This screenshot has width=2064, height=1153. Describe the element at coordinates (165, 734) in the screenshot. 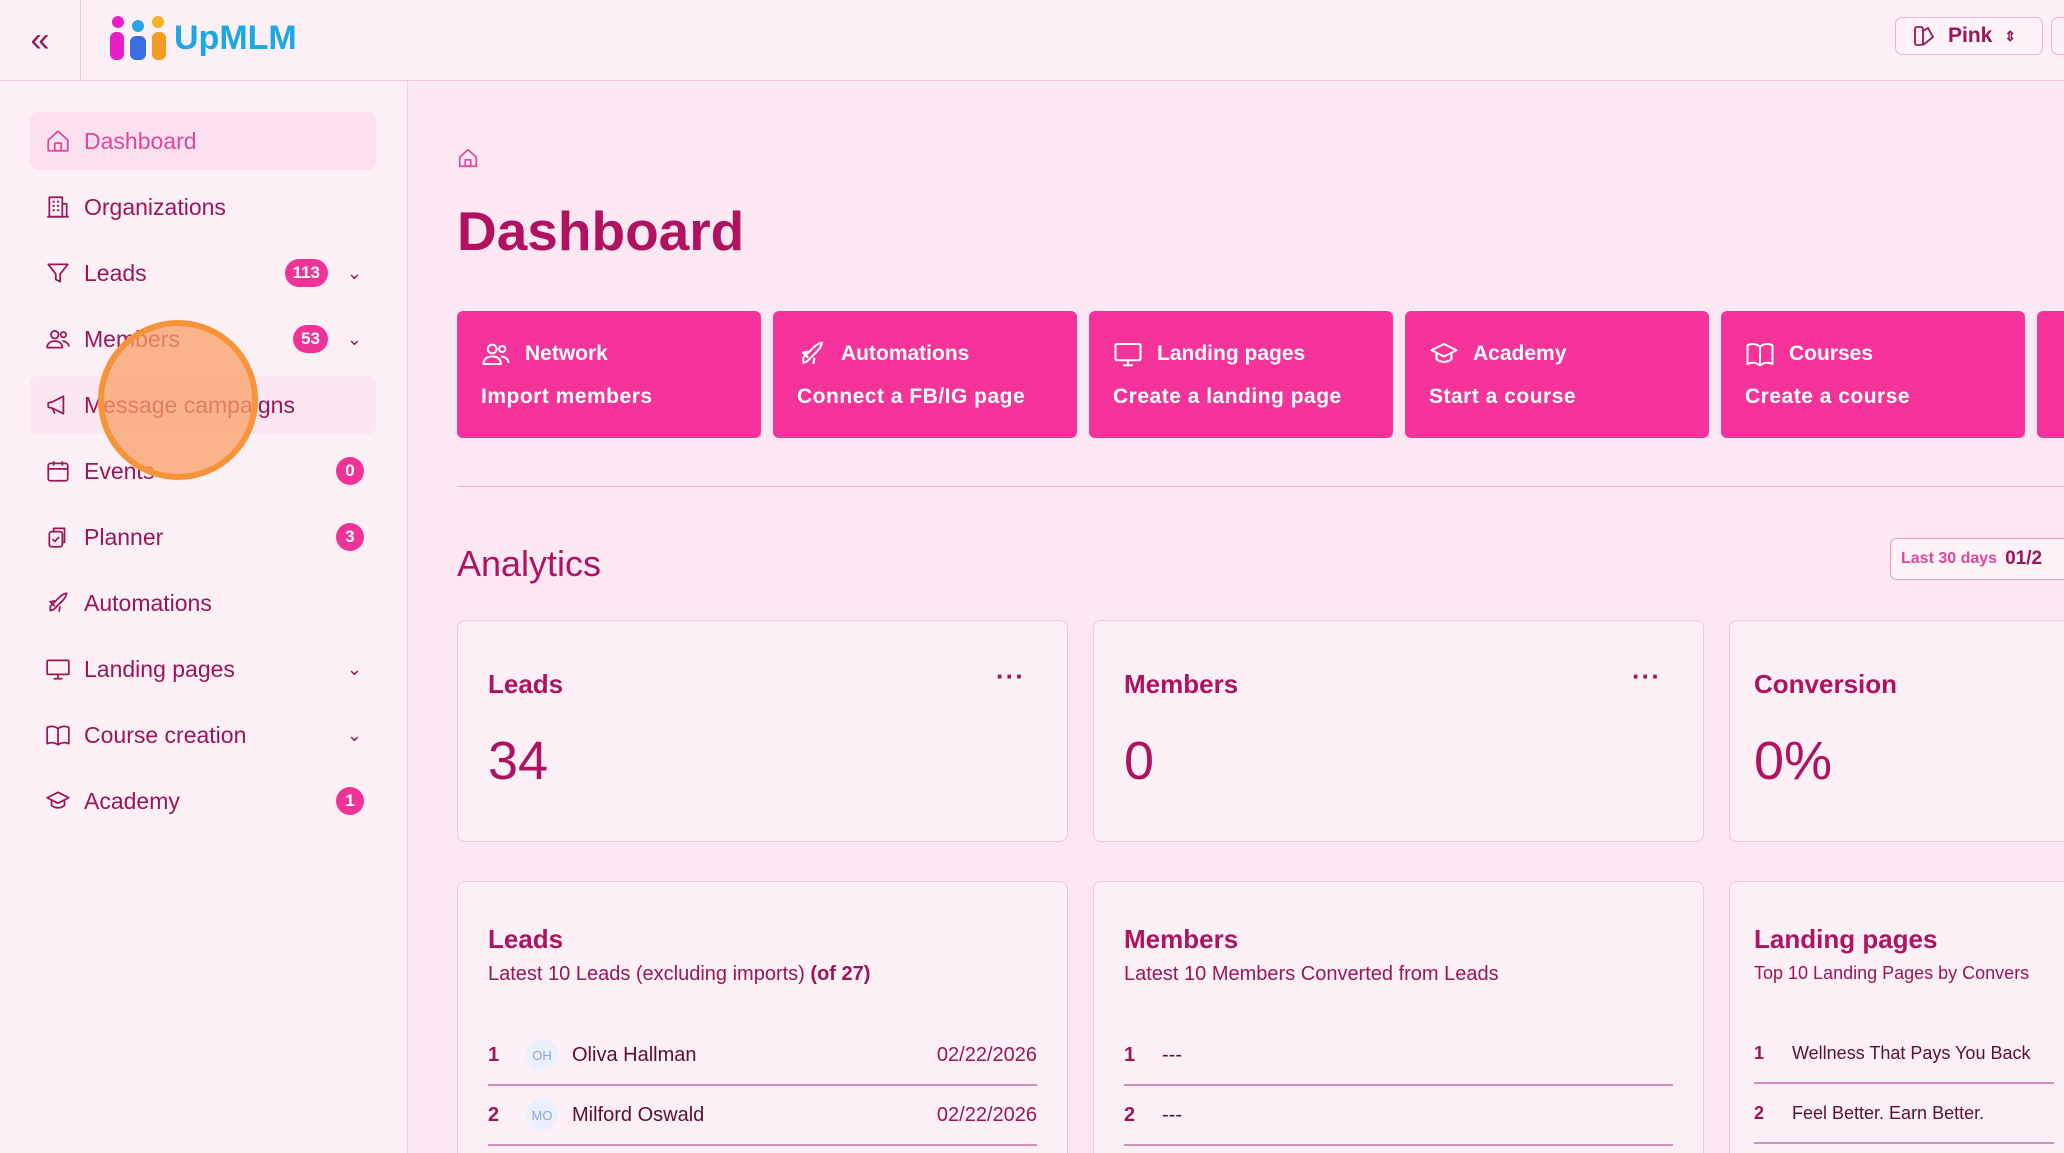

I see `sidebar-item-label: Course creation` at that location.